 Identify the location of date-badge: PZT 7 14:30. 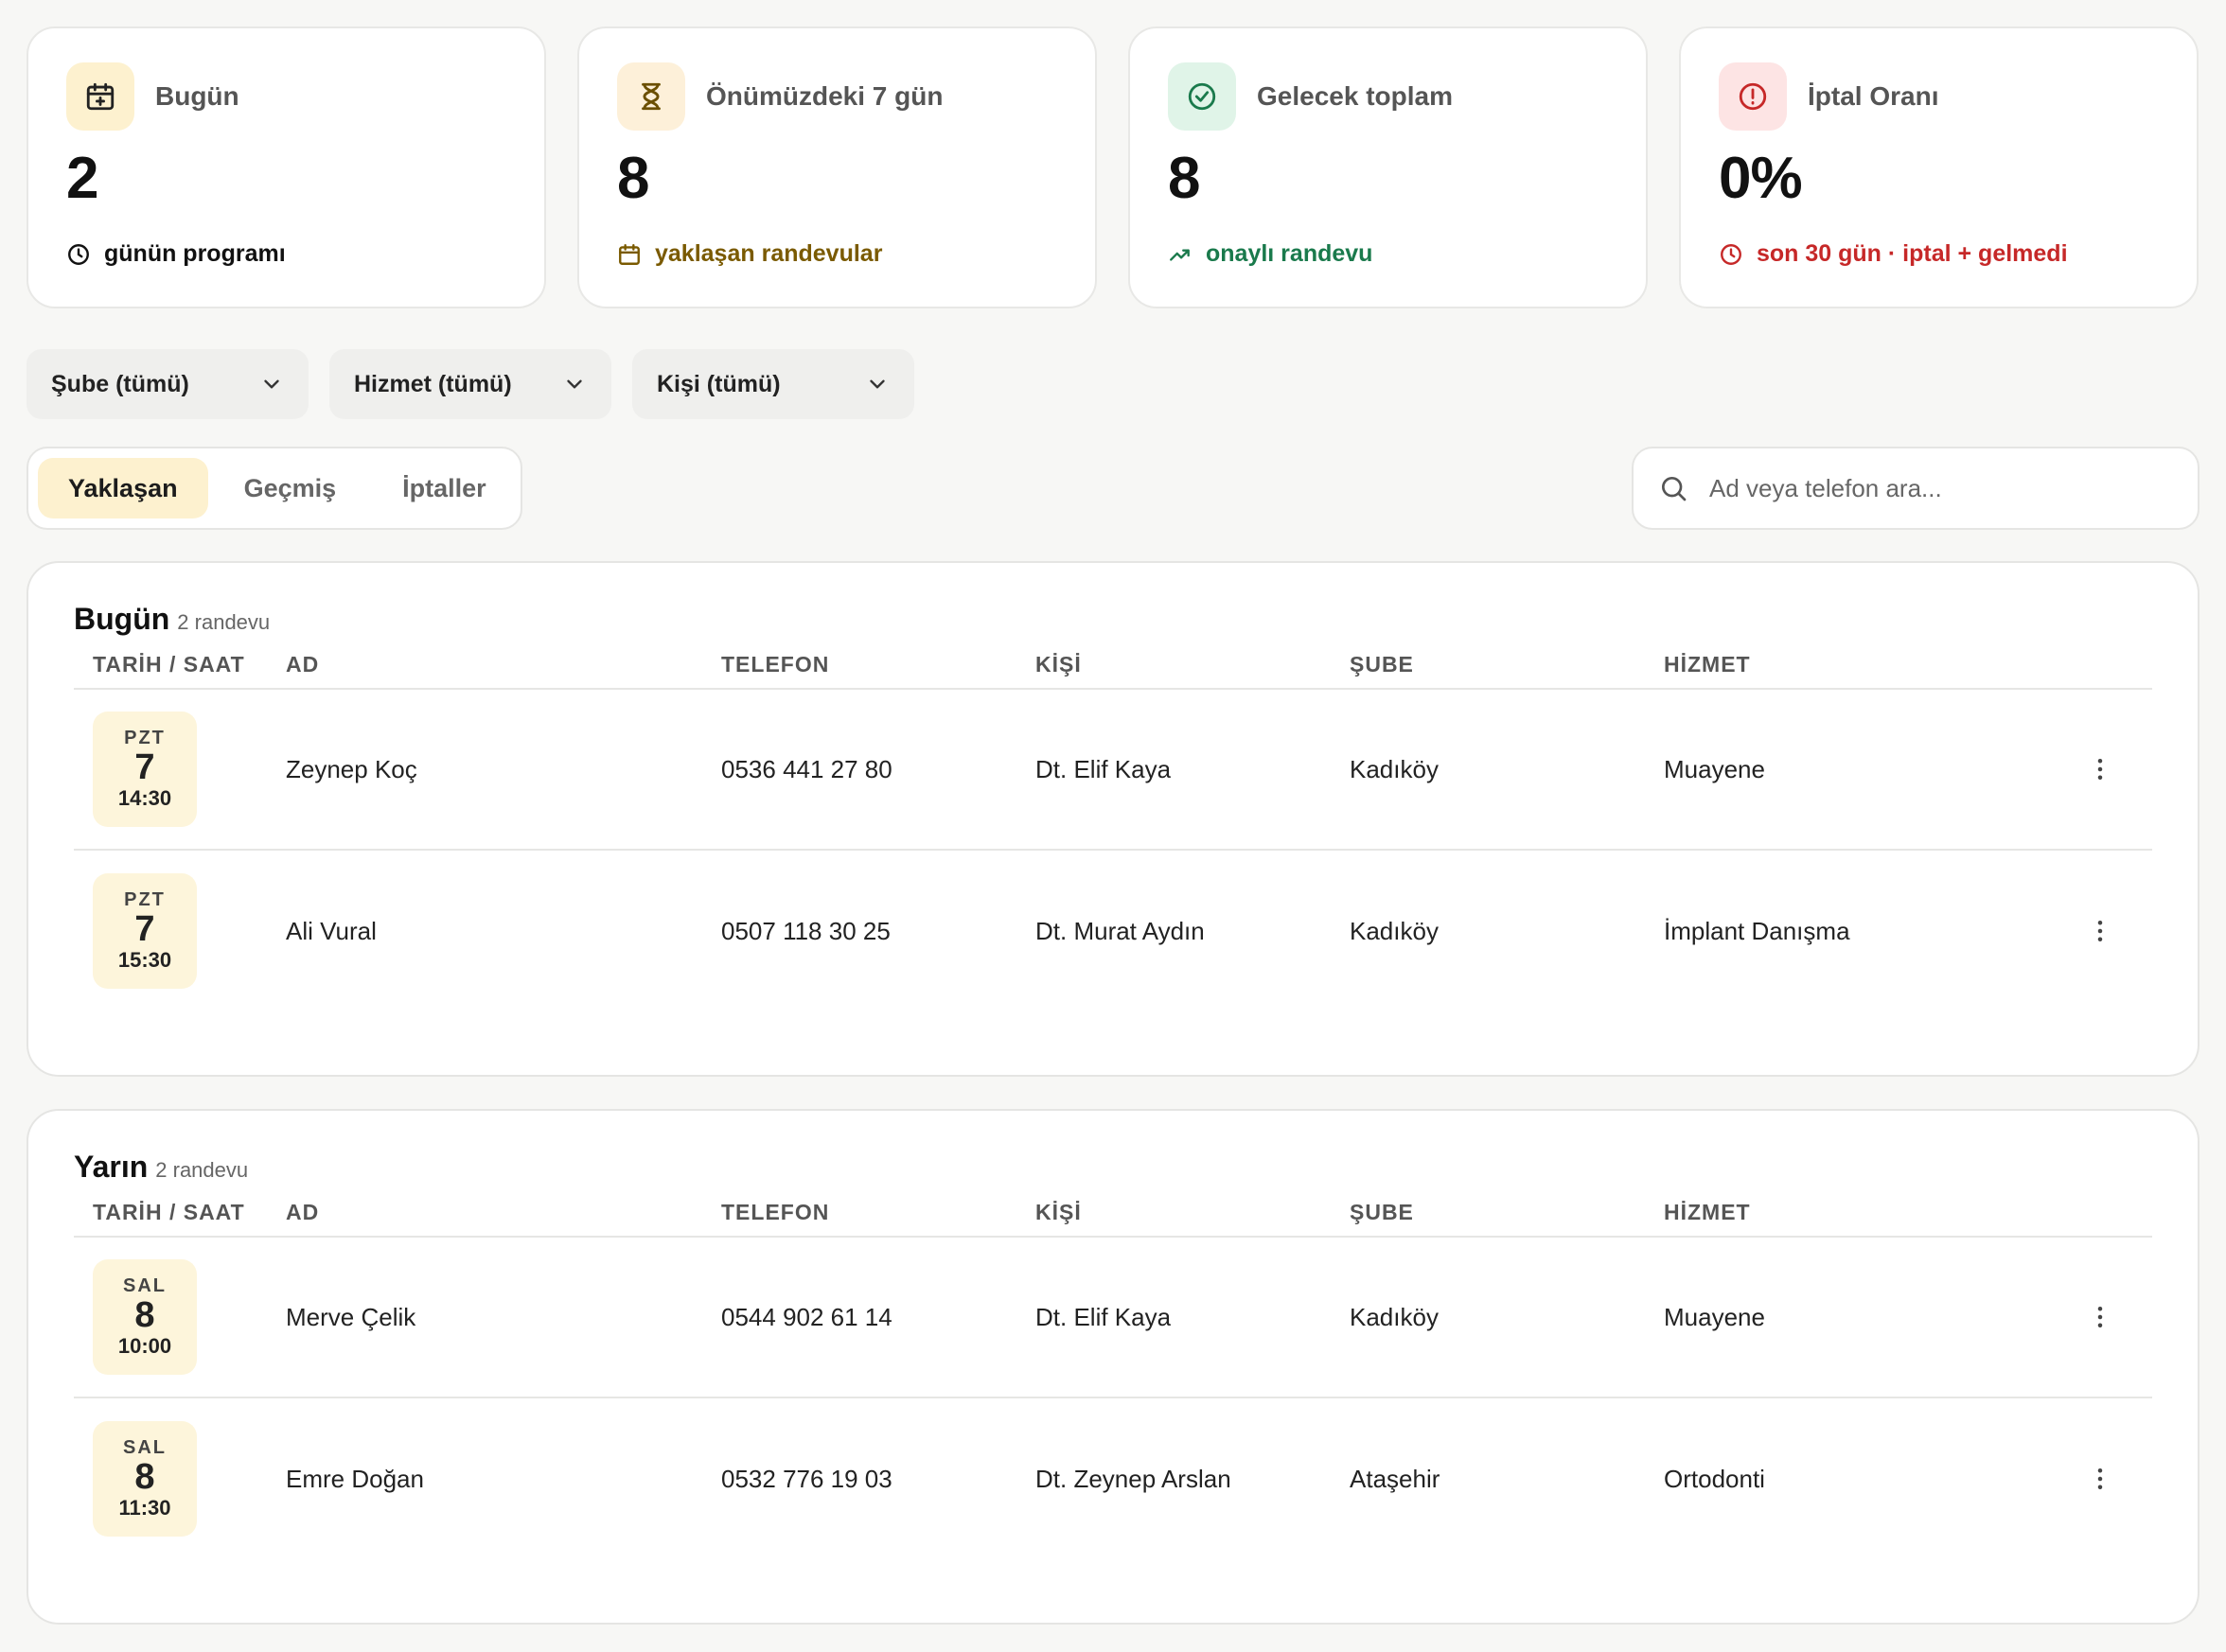
(145, 769).